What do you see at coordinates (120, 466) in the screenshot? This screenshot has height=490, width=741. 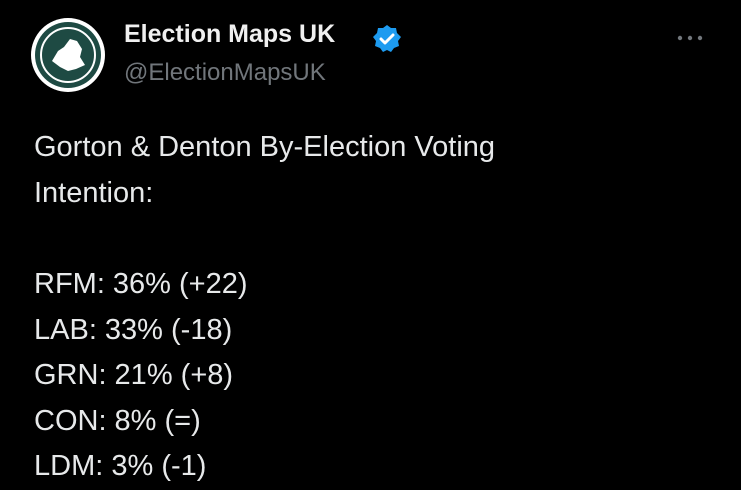 I see `tweet-line: LDM: 3% (-1)` at bounding box center [120, 466].